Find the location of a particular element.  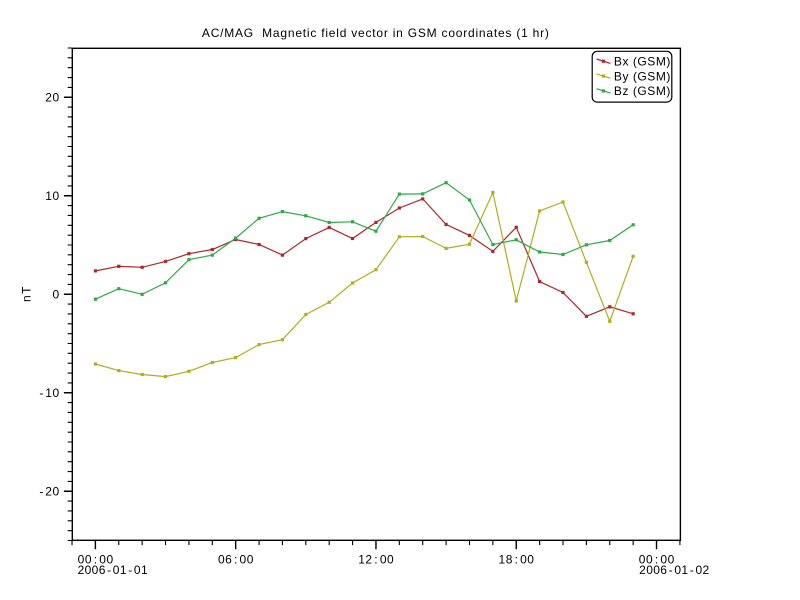

svg-text: 06:00 is located at coordinates (236, 560).